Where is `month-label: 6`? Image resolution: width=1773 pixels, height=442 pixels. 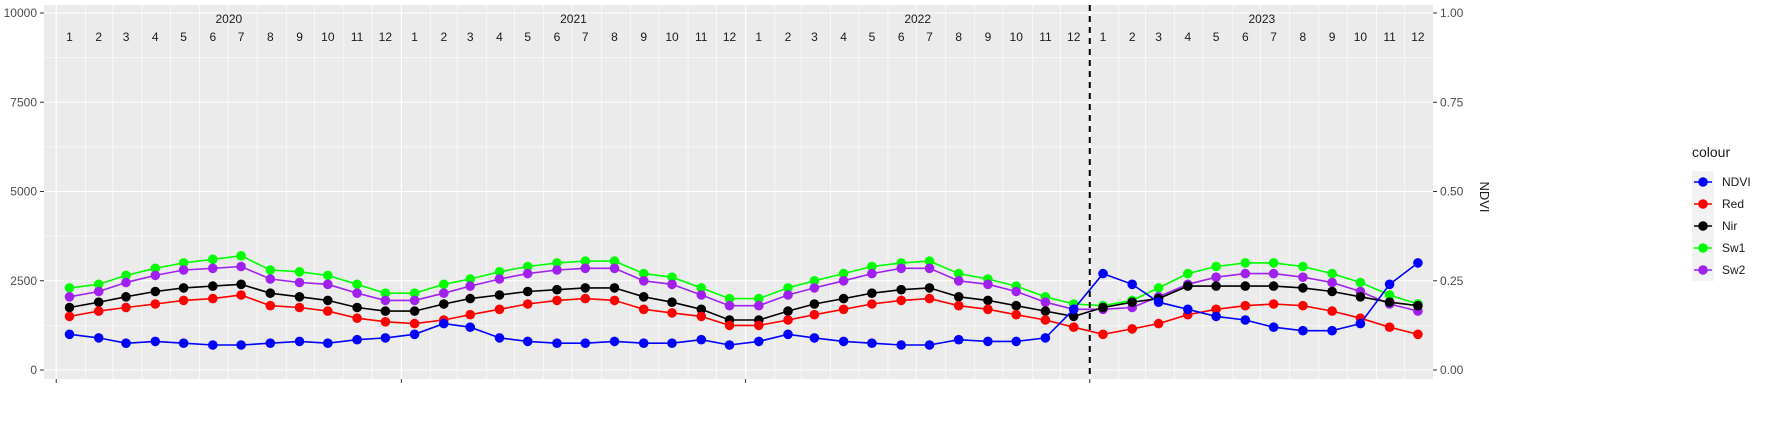 month-label: 6 is located at coordinates (212, 37).